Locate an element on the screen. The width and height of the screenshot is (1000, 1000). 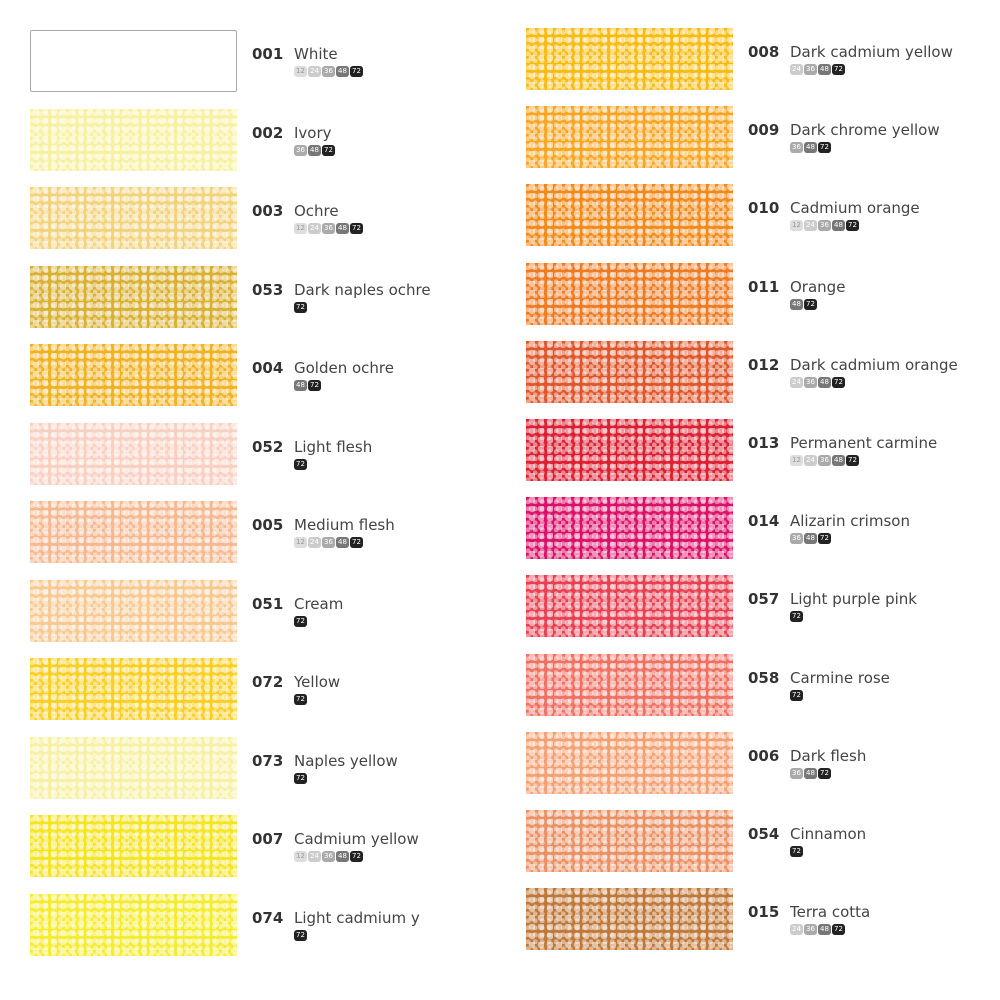
color-name: Alizarin crimson is located at coordinates (850, 521).